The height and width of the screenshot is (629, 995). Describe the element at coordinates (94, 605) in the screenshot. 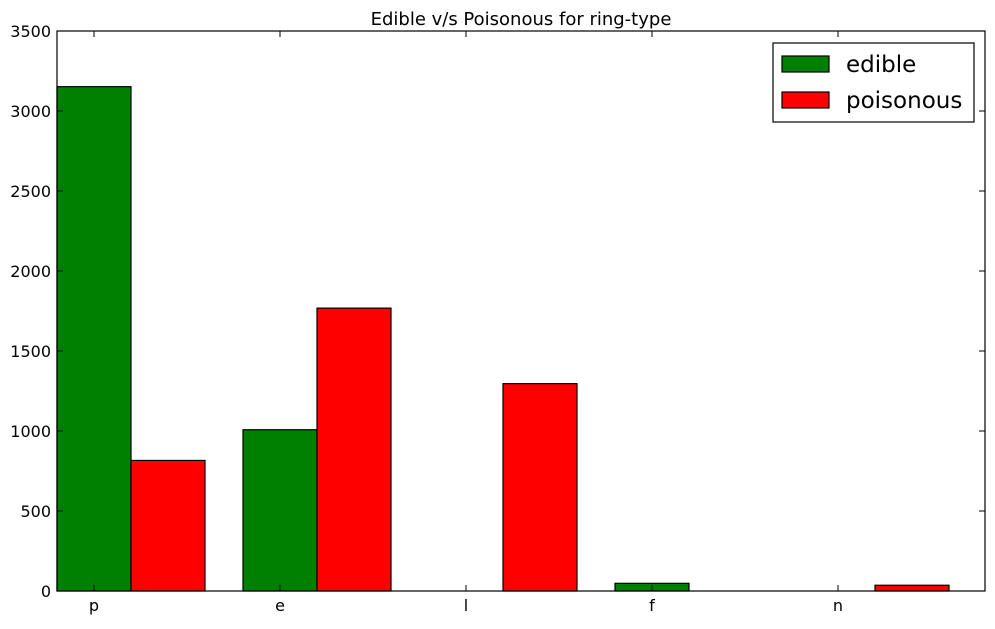

I see `x-tick-label: p` at that location.